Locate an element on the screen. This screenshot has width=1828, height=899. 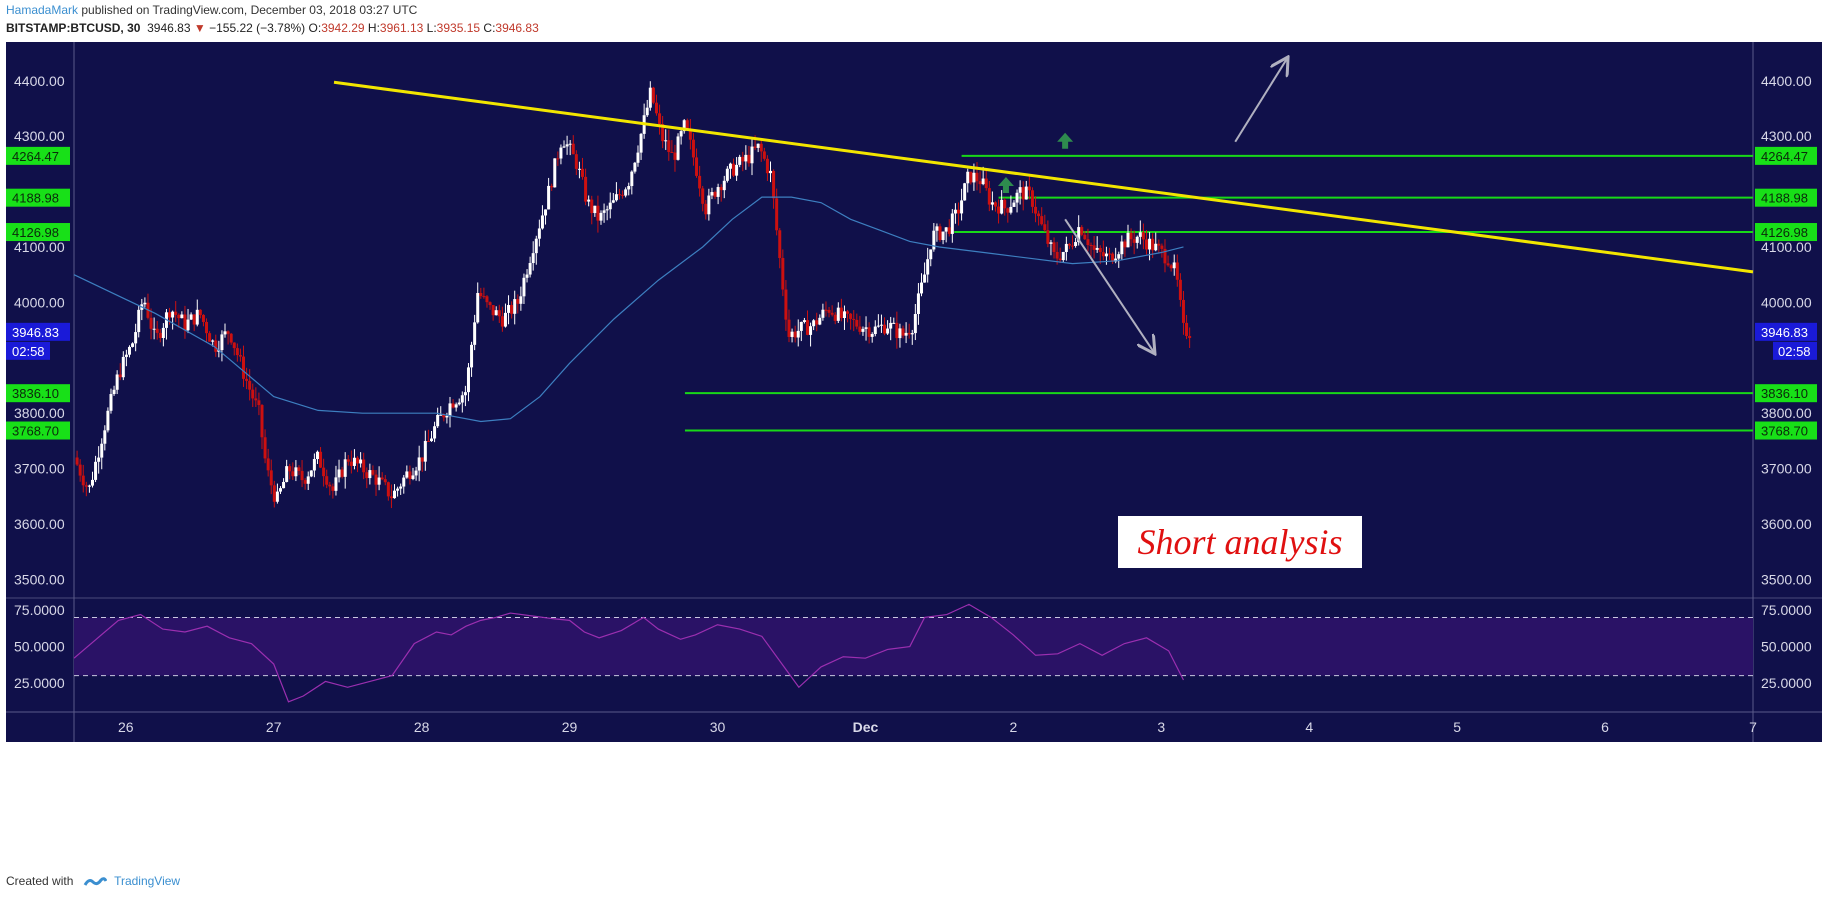
x-tick-label: 3 is located at coordinates (1161, 727).